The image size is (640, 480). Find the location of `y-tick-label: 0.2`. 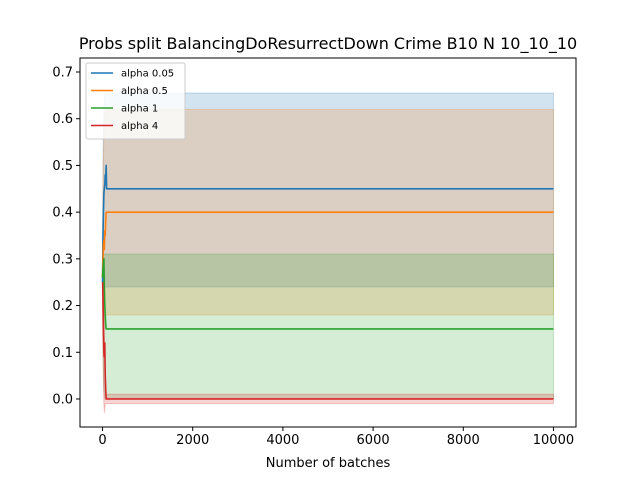

y-tick-label: 0.2 is located at coordinates (62, 306).